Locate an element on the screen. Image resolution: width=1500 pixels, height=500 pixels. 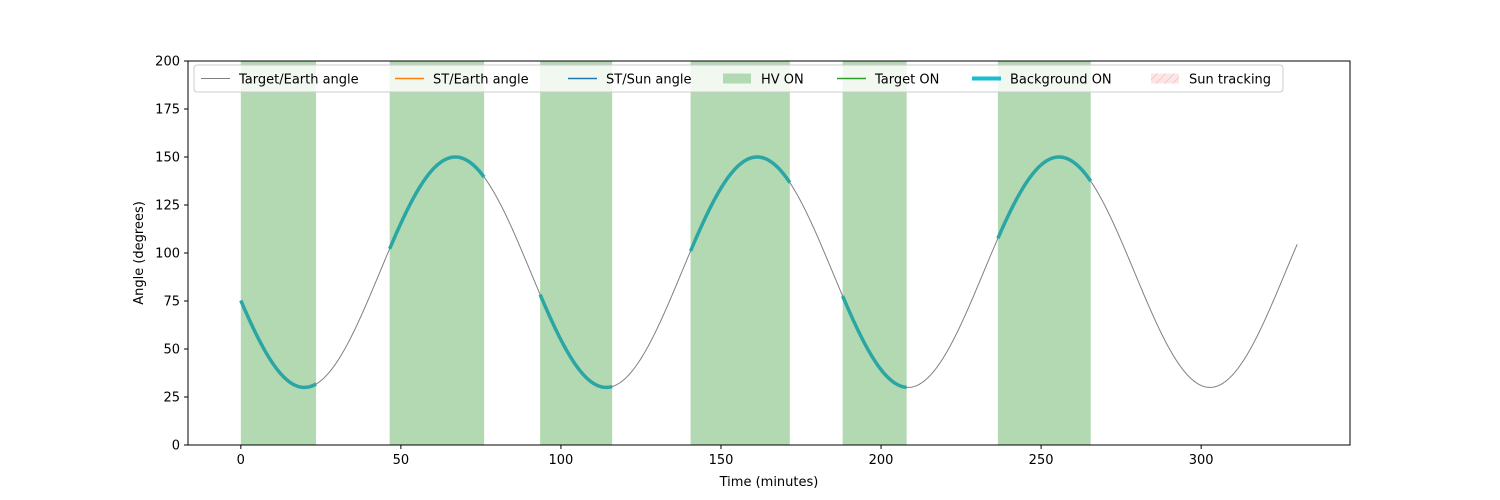
legend-entry: HV ON is located at coordinates (763, 80).